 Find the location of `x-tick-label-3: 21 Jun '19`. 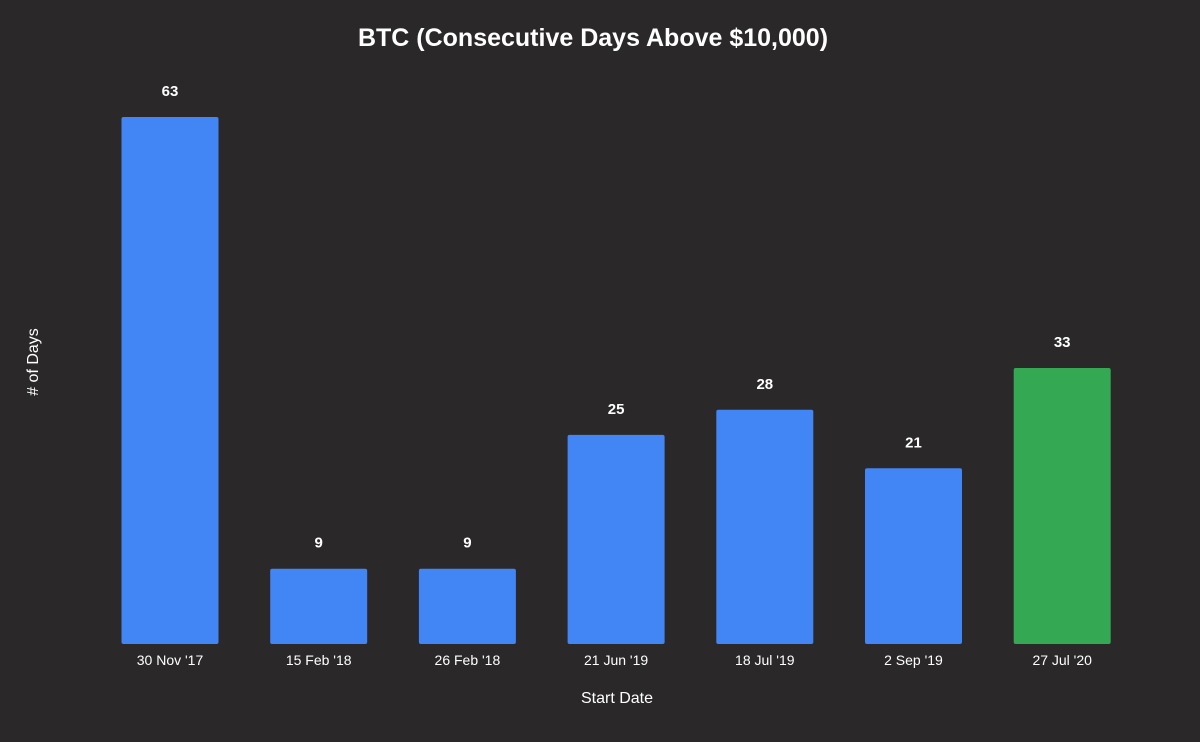

x-tick-label-3: 21 Jun '19 is located at coordinates (616, 660).